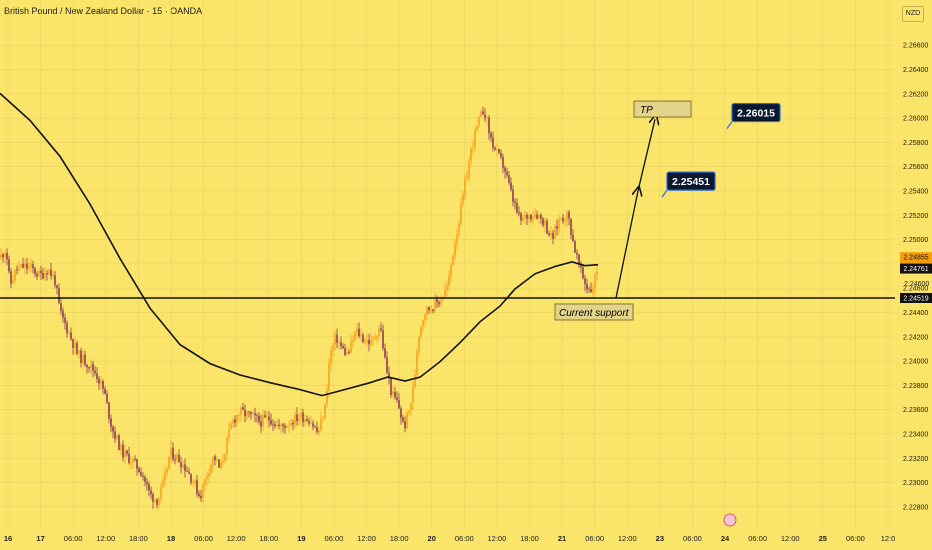 Image resolution: width=932 pixels, height=550 pixels. Describe the element at coordinates (823, 538) in the screenshot. I see `x-tick-label: 25` at that location.